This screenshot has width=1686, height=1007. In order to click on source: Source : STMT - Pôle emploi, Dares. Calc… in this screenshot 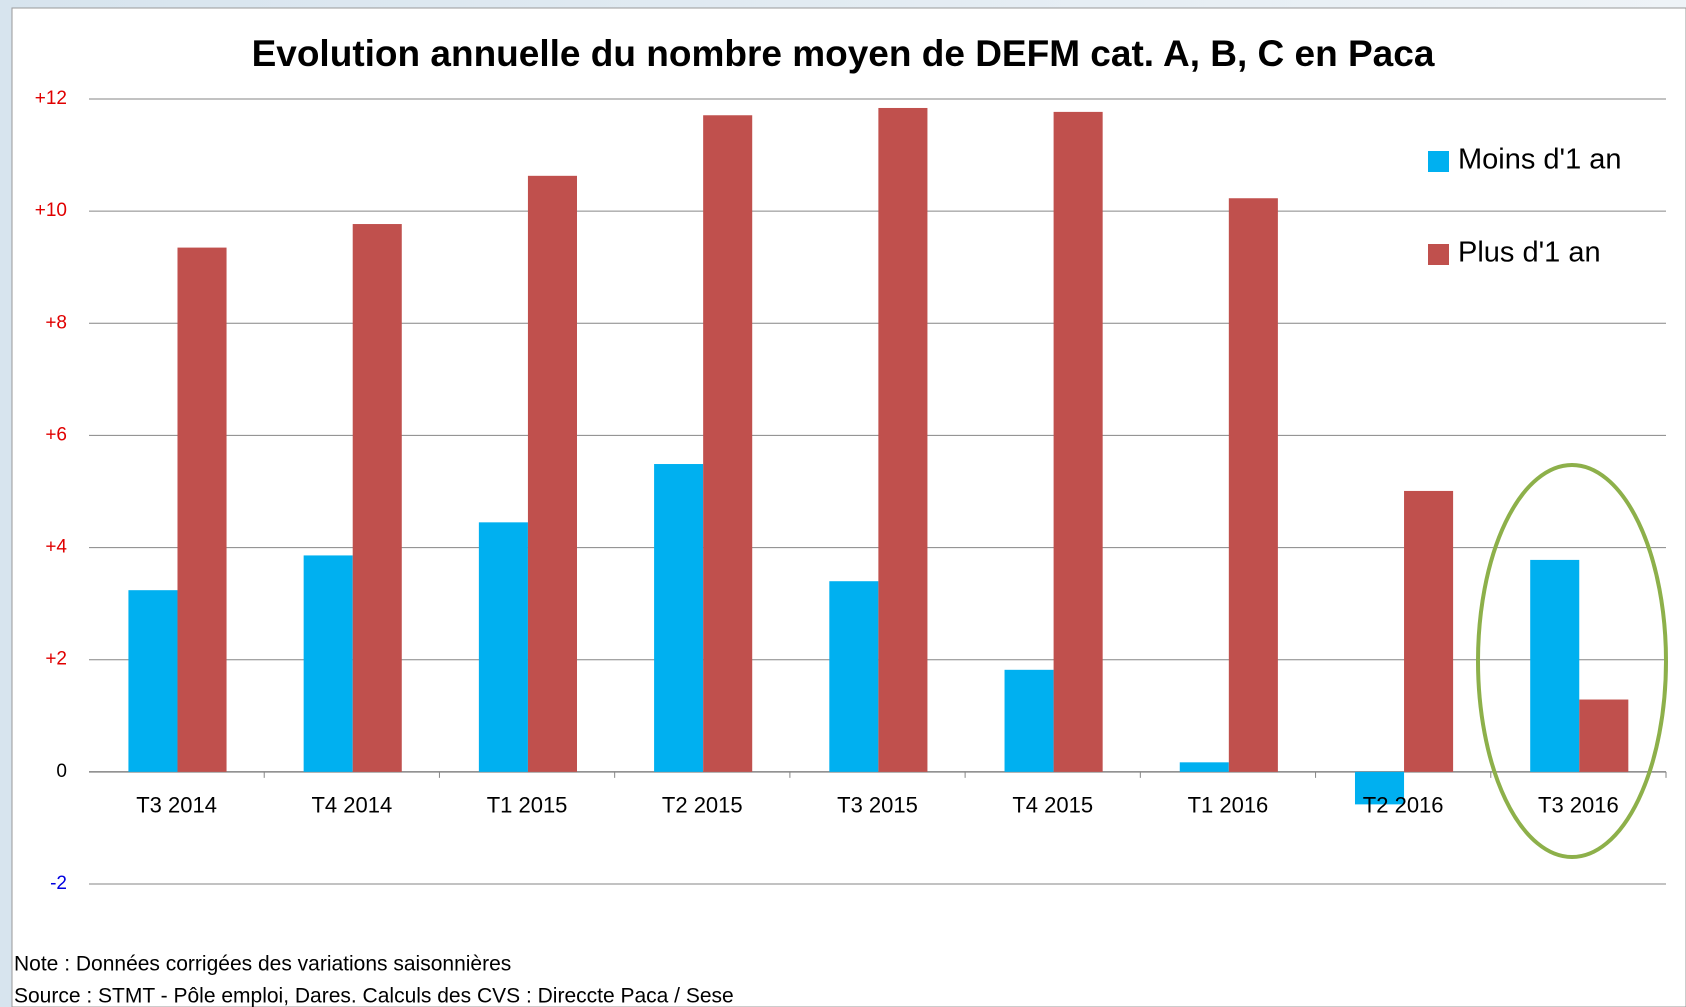, I will do `click(374, 996)`.